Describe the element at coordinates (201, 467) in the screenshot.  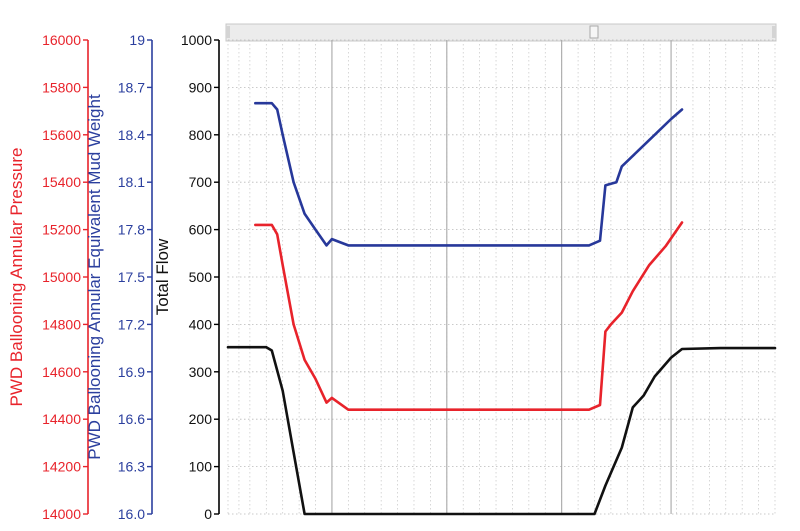
I see `flow-tick-label: 100` at that location.